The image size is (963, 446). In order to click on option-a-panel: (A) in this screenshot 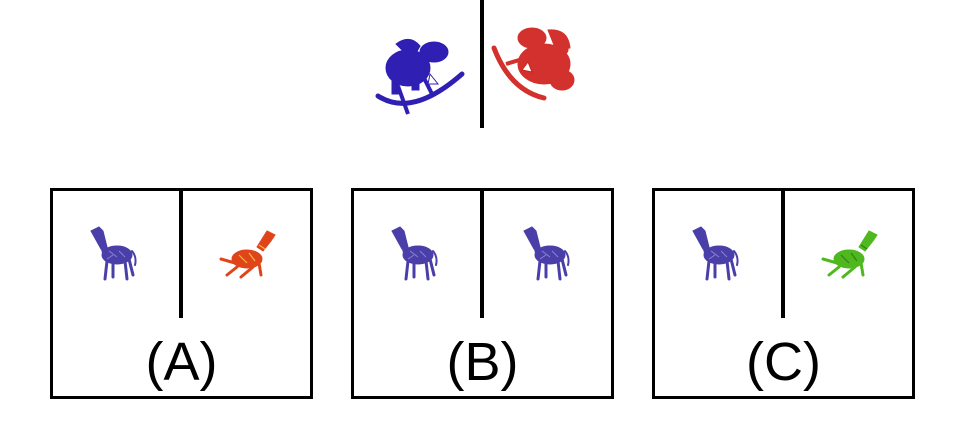, I will do `click(181, 293)`.